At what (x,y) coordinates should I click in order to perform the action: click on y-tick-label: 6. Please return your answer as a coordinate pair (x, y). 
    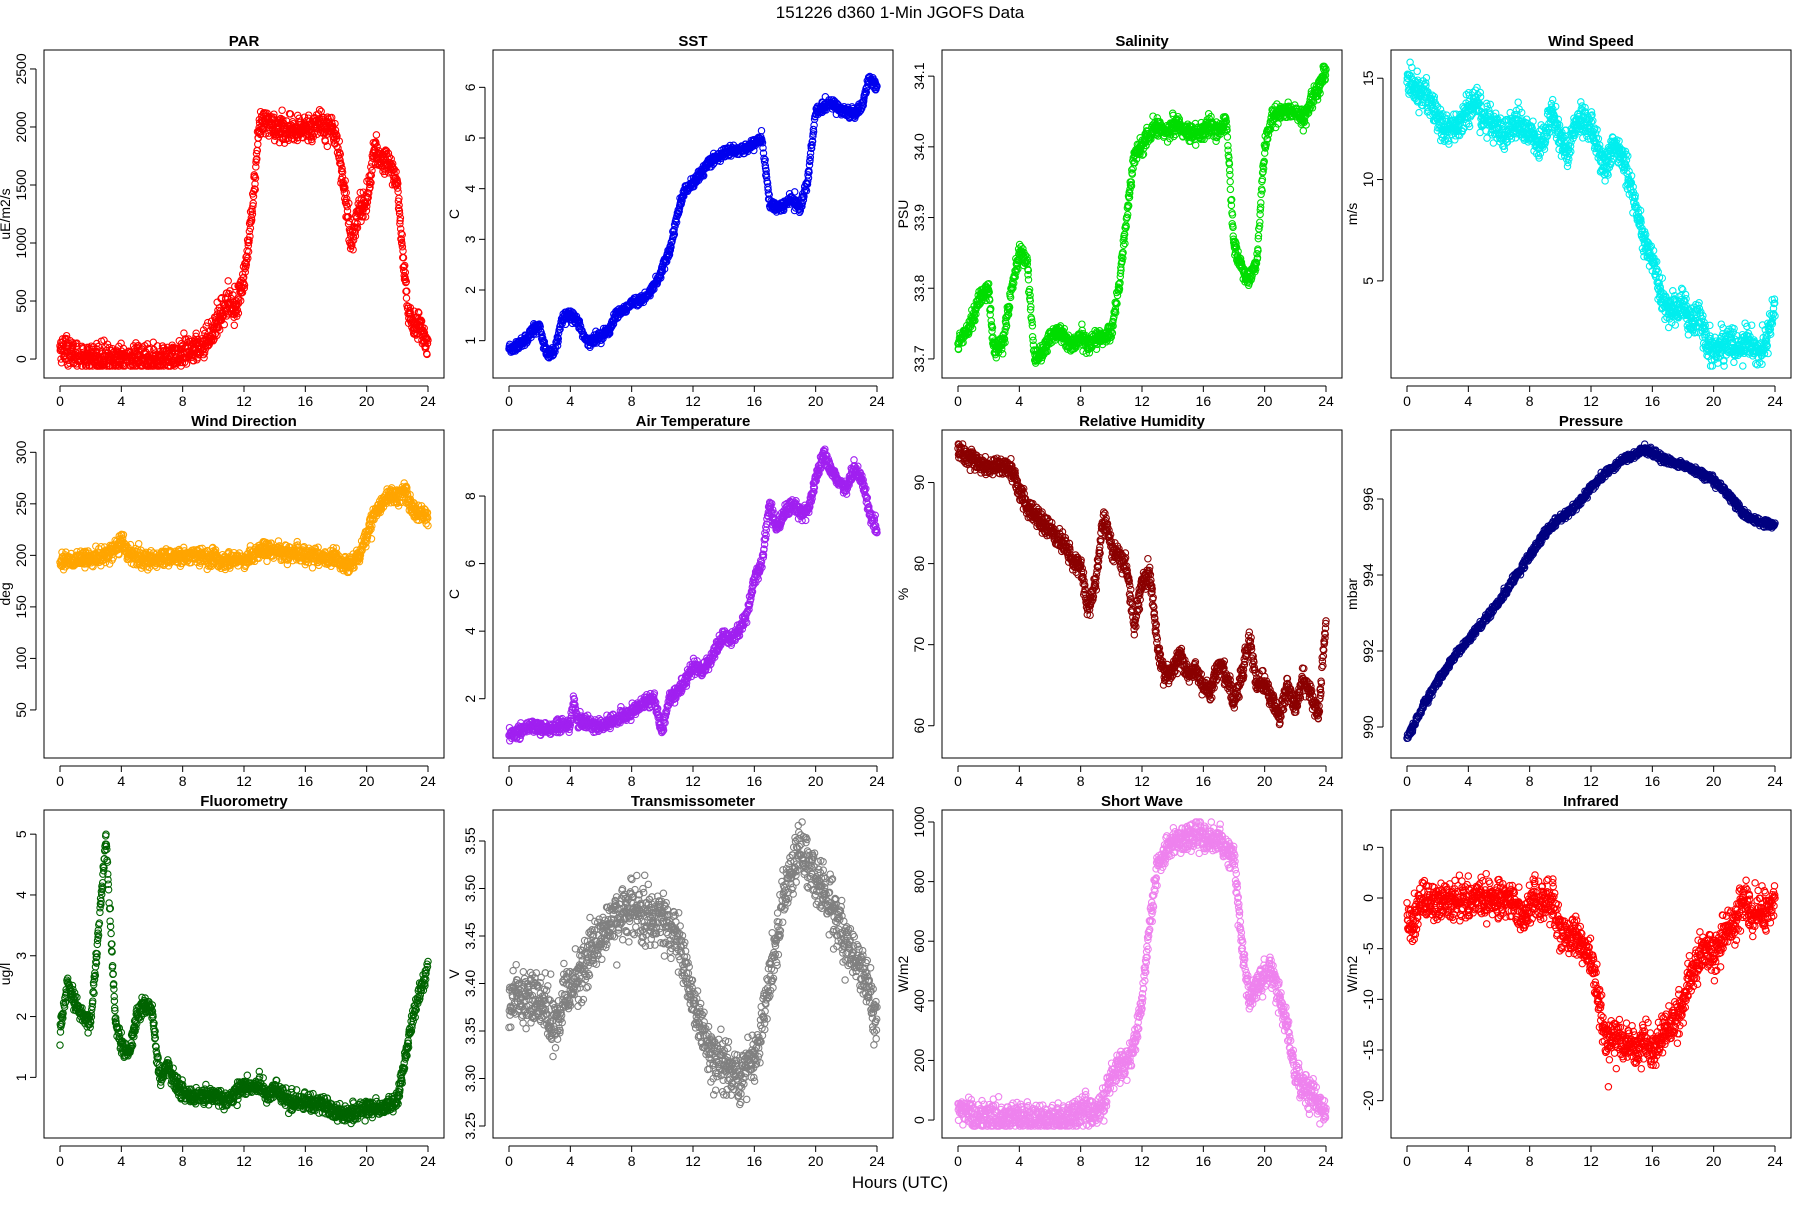
    Looking at the image, I should click on (470, 87).